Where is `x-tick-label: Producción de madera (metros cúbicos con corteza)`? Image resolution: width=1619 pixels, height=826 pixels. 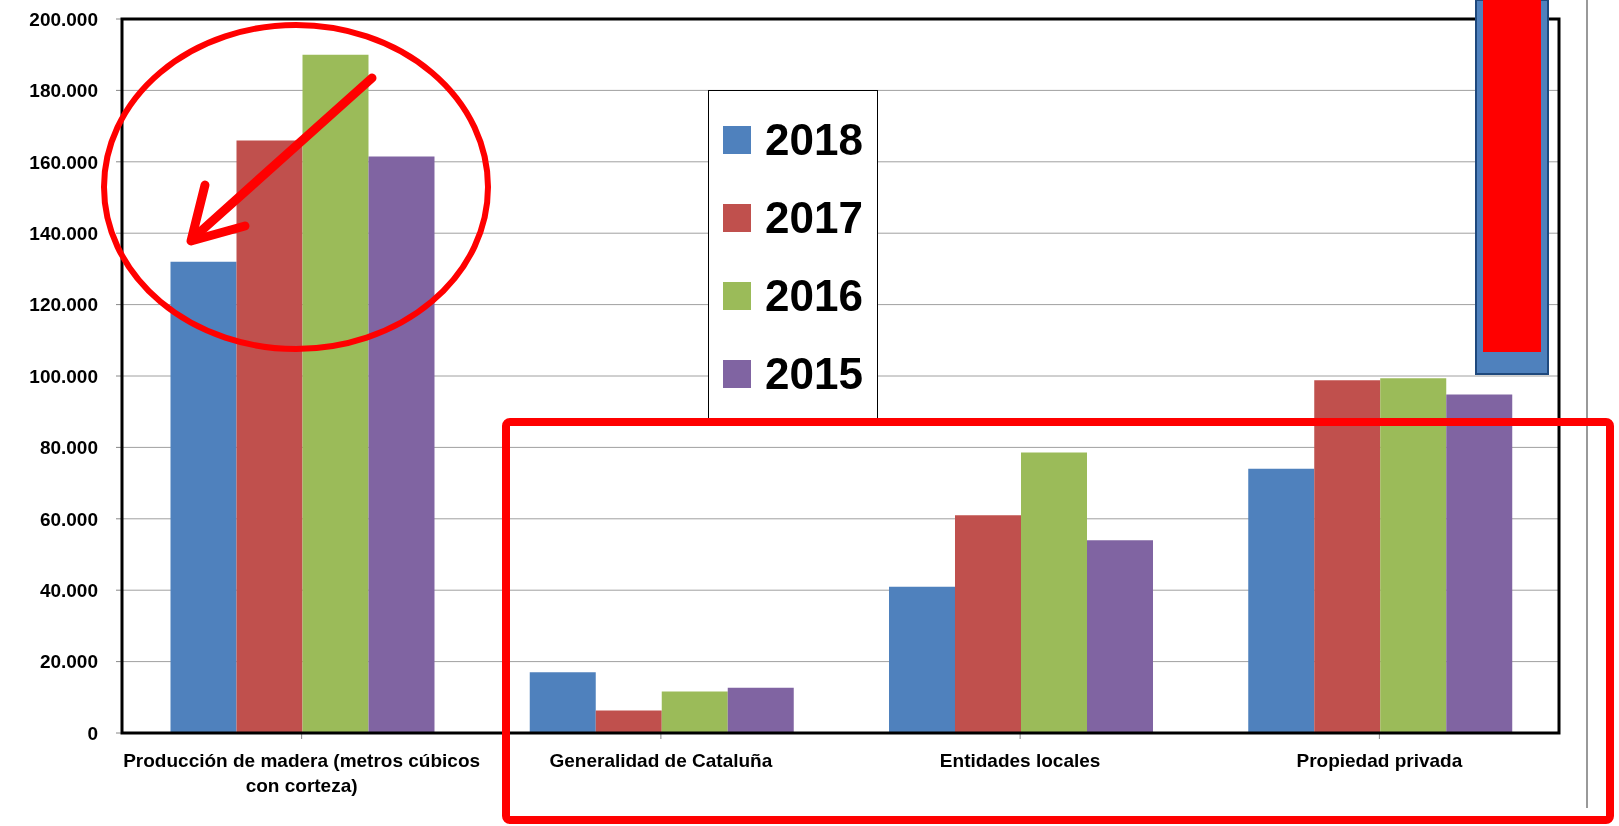
x-tick-label: Producción de madera (metros cúbicos con corteza) is located at coordinates (302, 773).